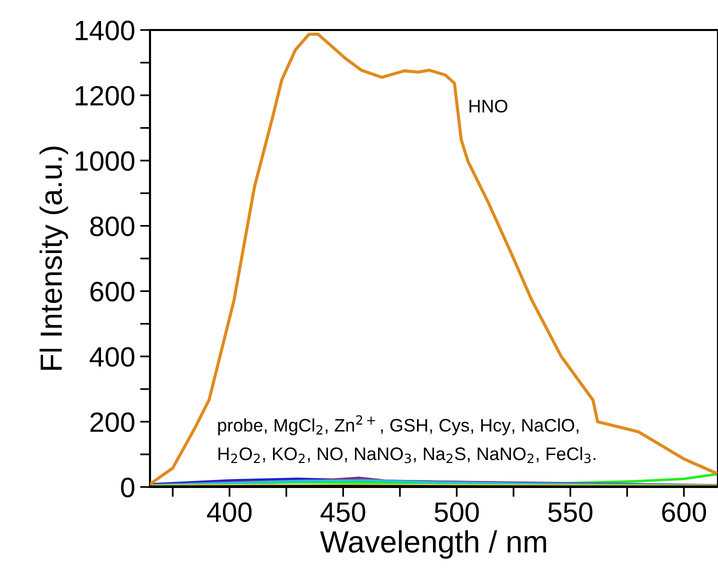  I want to click on y-tick-label: 1200, so click(105, 96).